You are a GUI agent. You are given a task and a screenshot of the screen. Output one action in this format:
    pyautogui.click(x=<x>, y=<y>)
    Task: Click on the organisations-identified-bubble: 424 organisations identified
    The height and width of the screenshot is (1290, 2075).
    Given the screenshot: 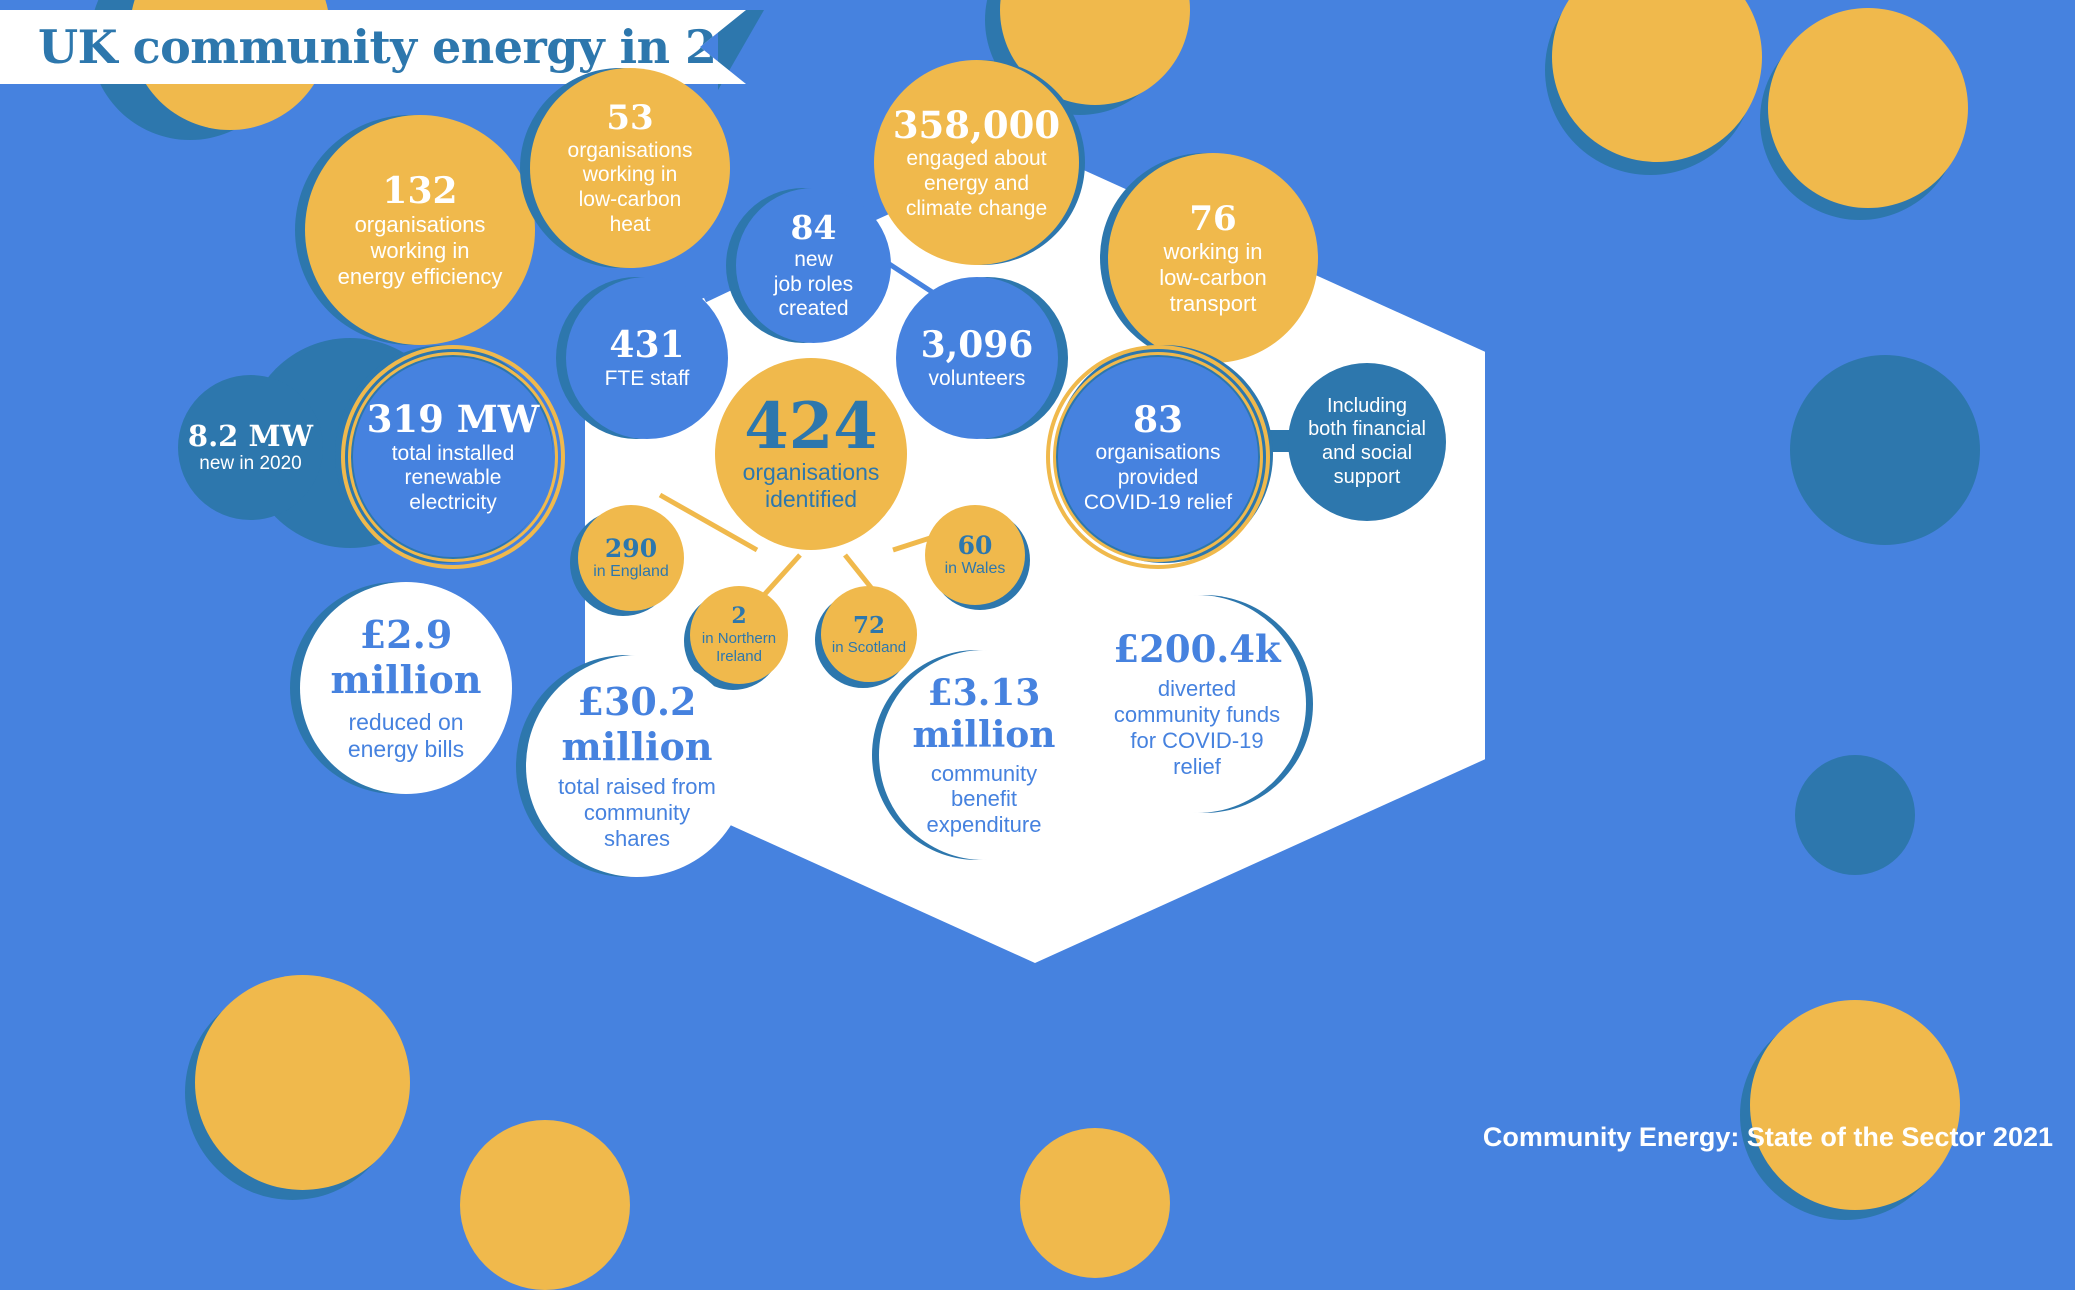 What is the action you would take?
    pyautogui.click(x=811, y=454)
    